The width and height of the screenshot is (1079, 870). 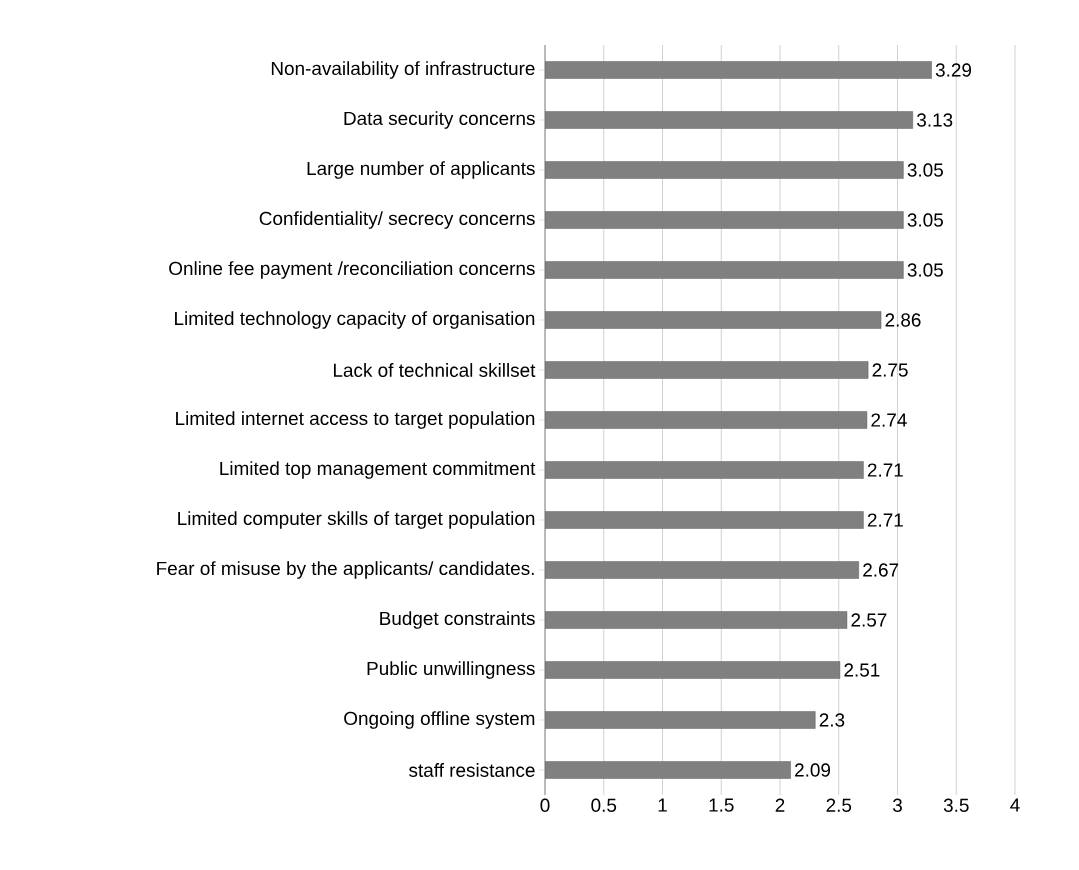 I want to click on data-label: 3.13, so click(x=935, y=120).